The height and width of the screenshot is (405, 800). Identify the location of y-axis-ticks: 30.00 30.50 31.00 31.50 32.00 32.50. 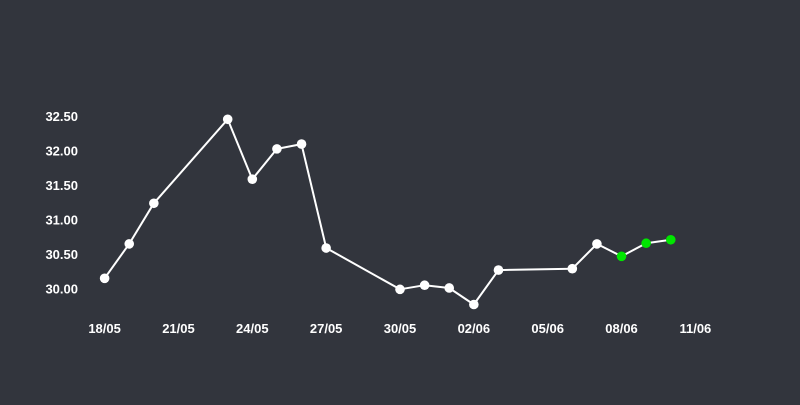
(61, 202).